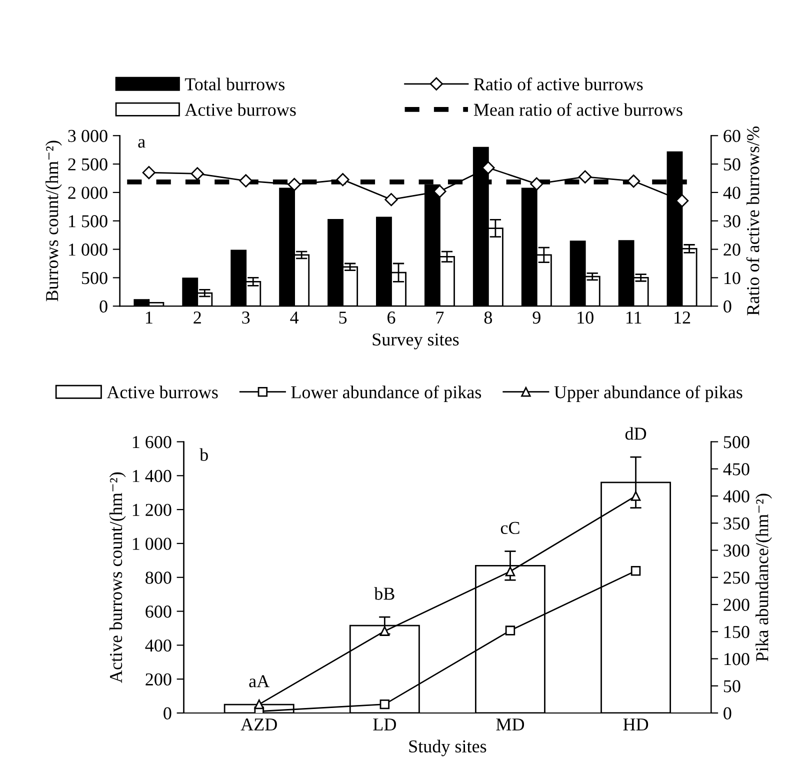 The height and width of the screenshot is (775, 799). Describe the element at coordinates (88, 192) in the screenshot. I see `y-tick-label: 2 000` at that location.